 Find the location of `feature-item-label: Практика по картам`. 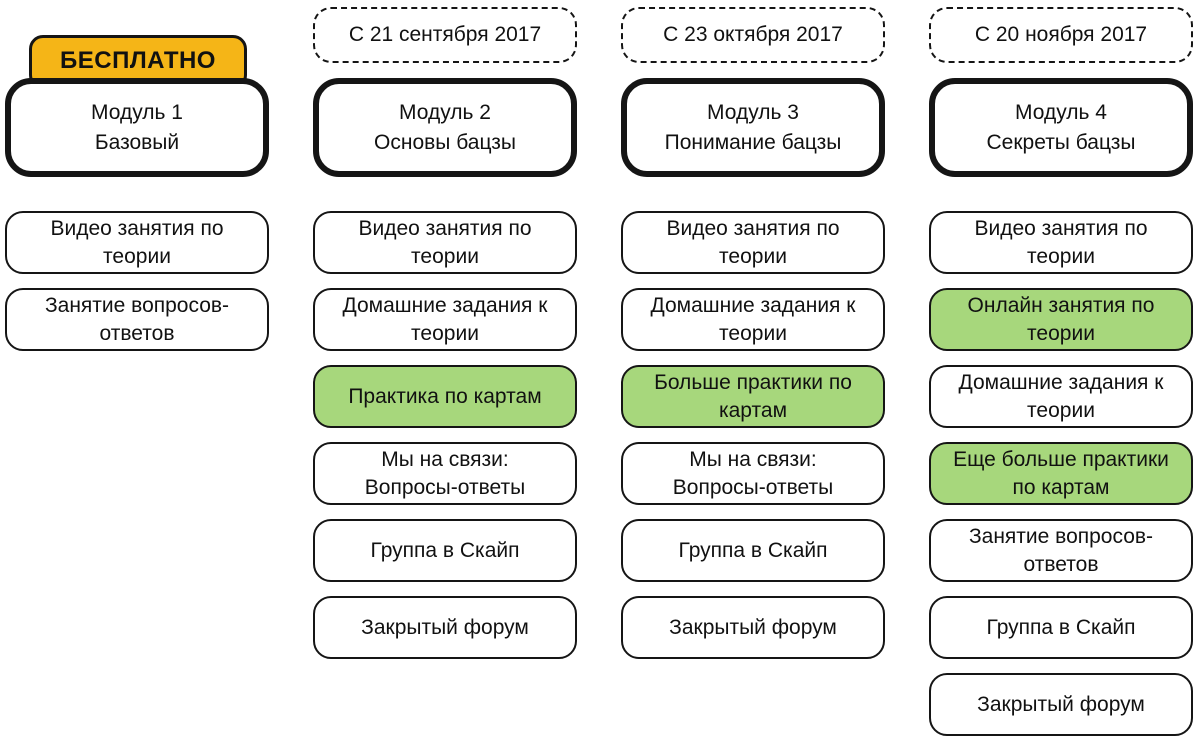

feature-item-label: Практика по картам is located at coordinates (445, 396).